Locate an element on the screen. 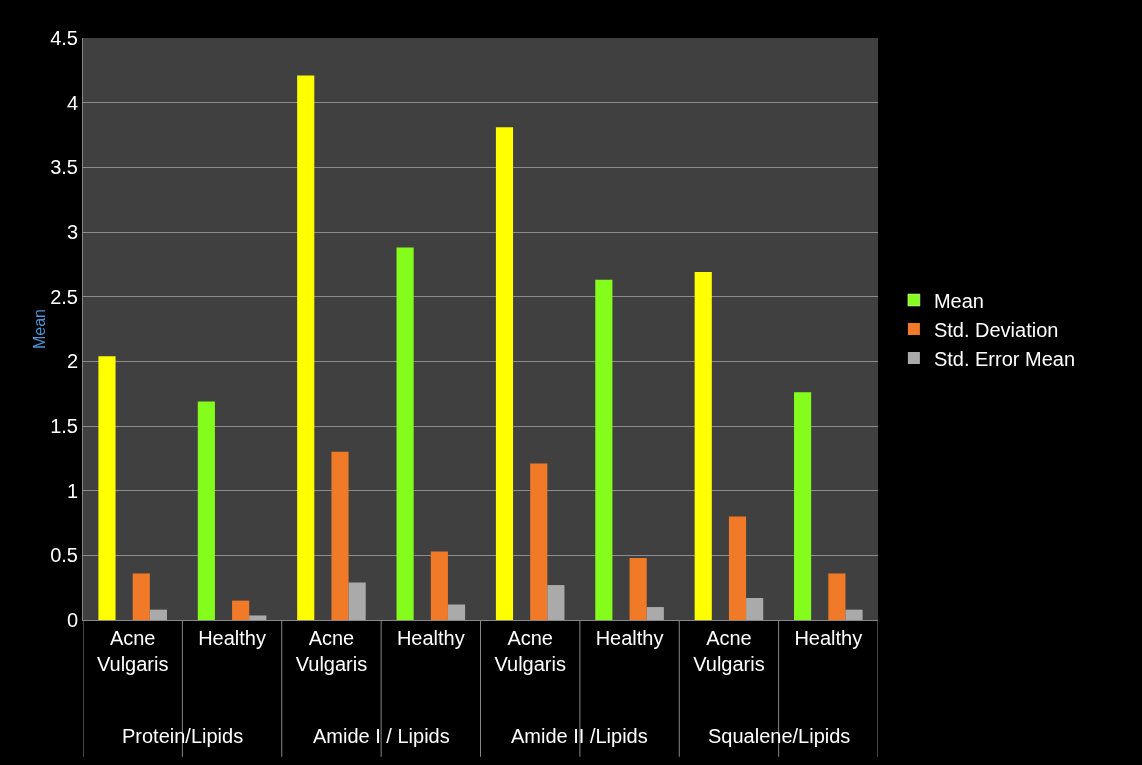 This screenshot has height=765, width=1142. text: Amide I / Lipids is located at coordinates (381, 736).